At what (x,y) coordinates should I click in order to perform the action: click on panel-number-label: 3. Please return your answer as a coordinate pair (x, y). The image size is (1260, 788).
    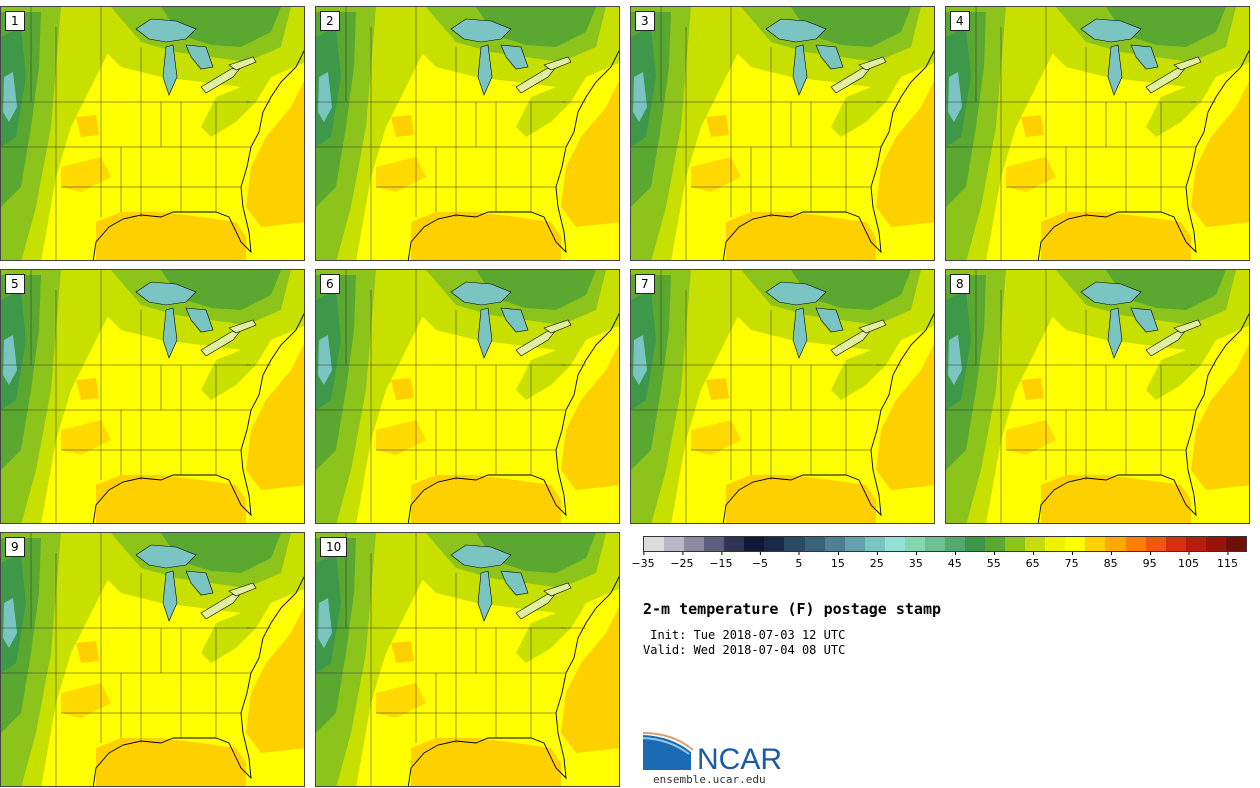
    Looking at the image, I should click on (645, 21).